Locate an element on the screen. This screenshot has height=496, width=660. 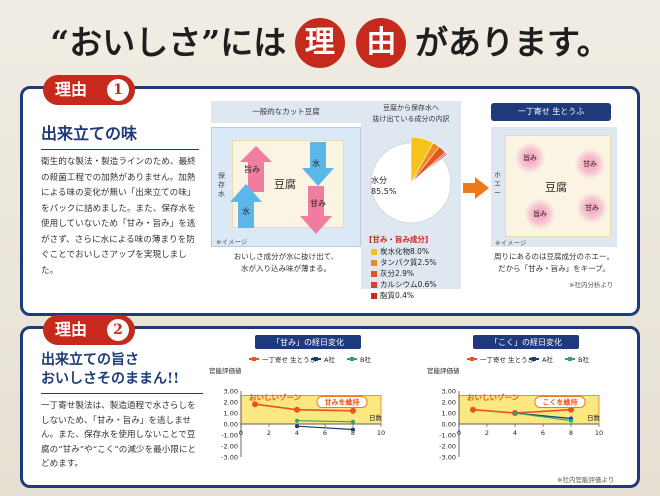
component-item: 灰分2.9% is located at coordinates (404, 273).